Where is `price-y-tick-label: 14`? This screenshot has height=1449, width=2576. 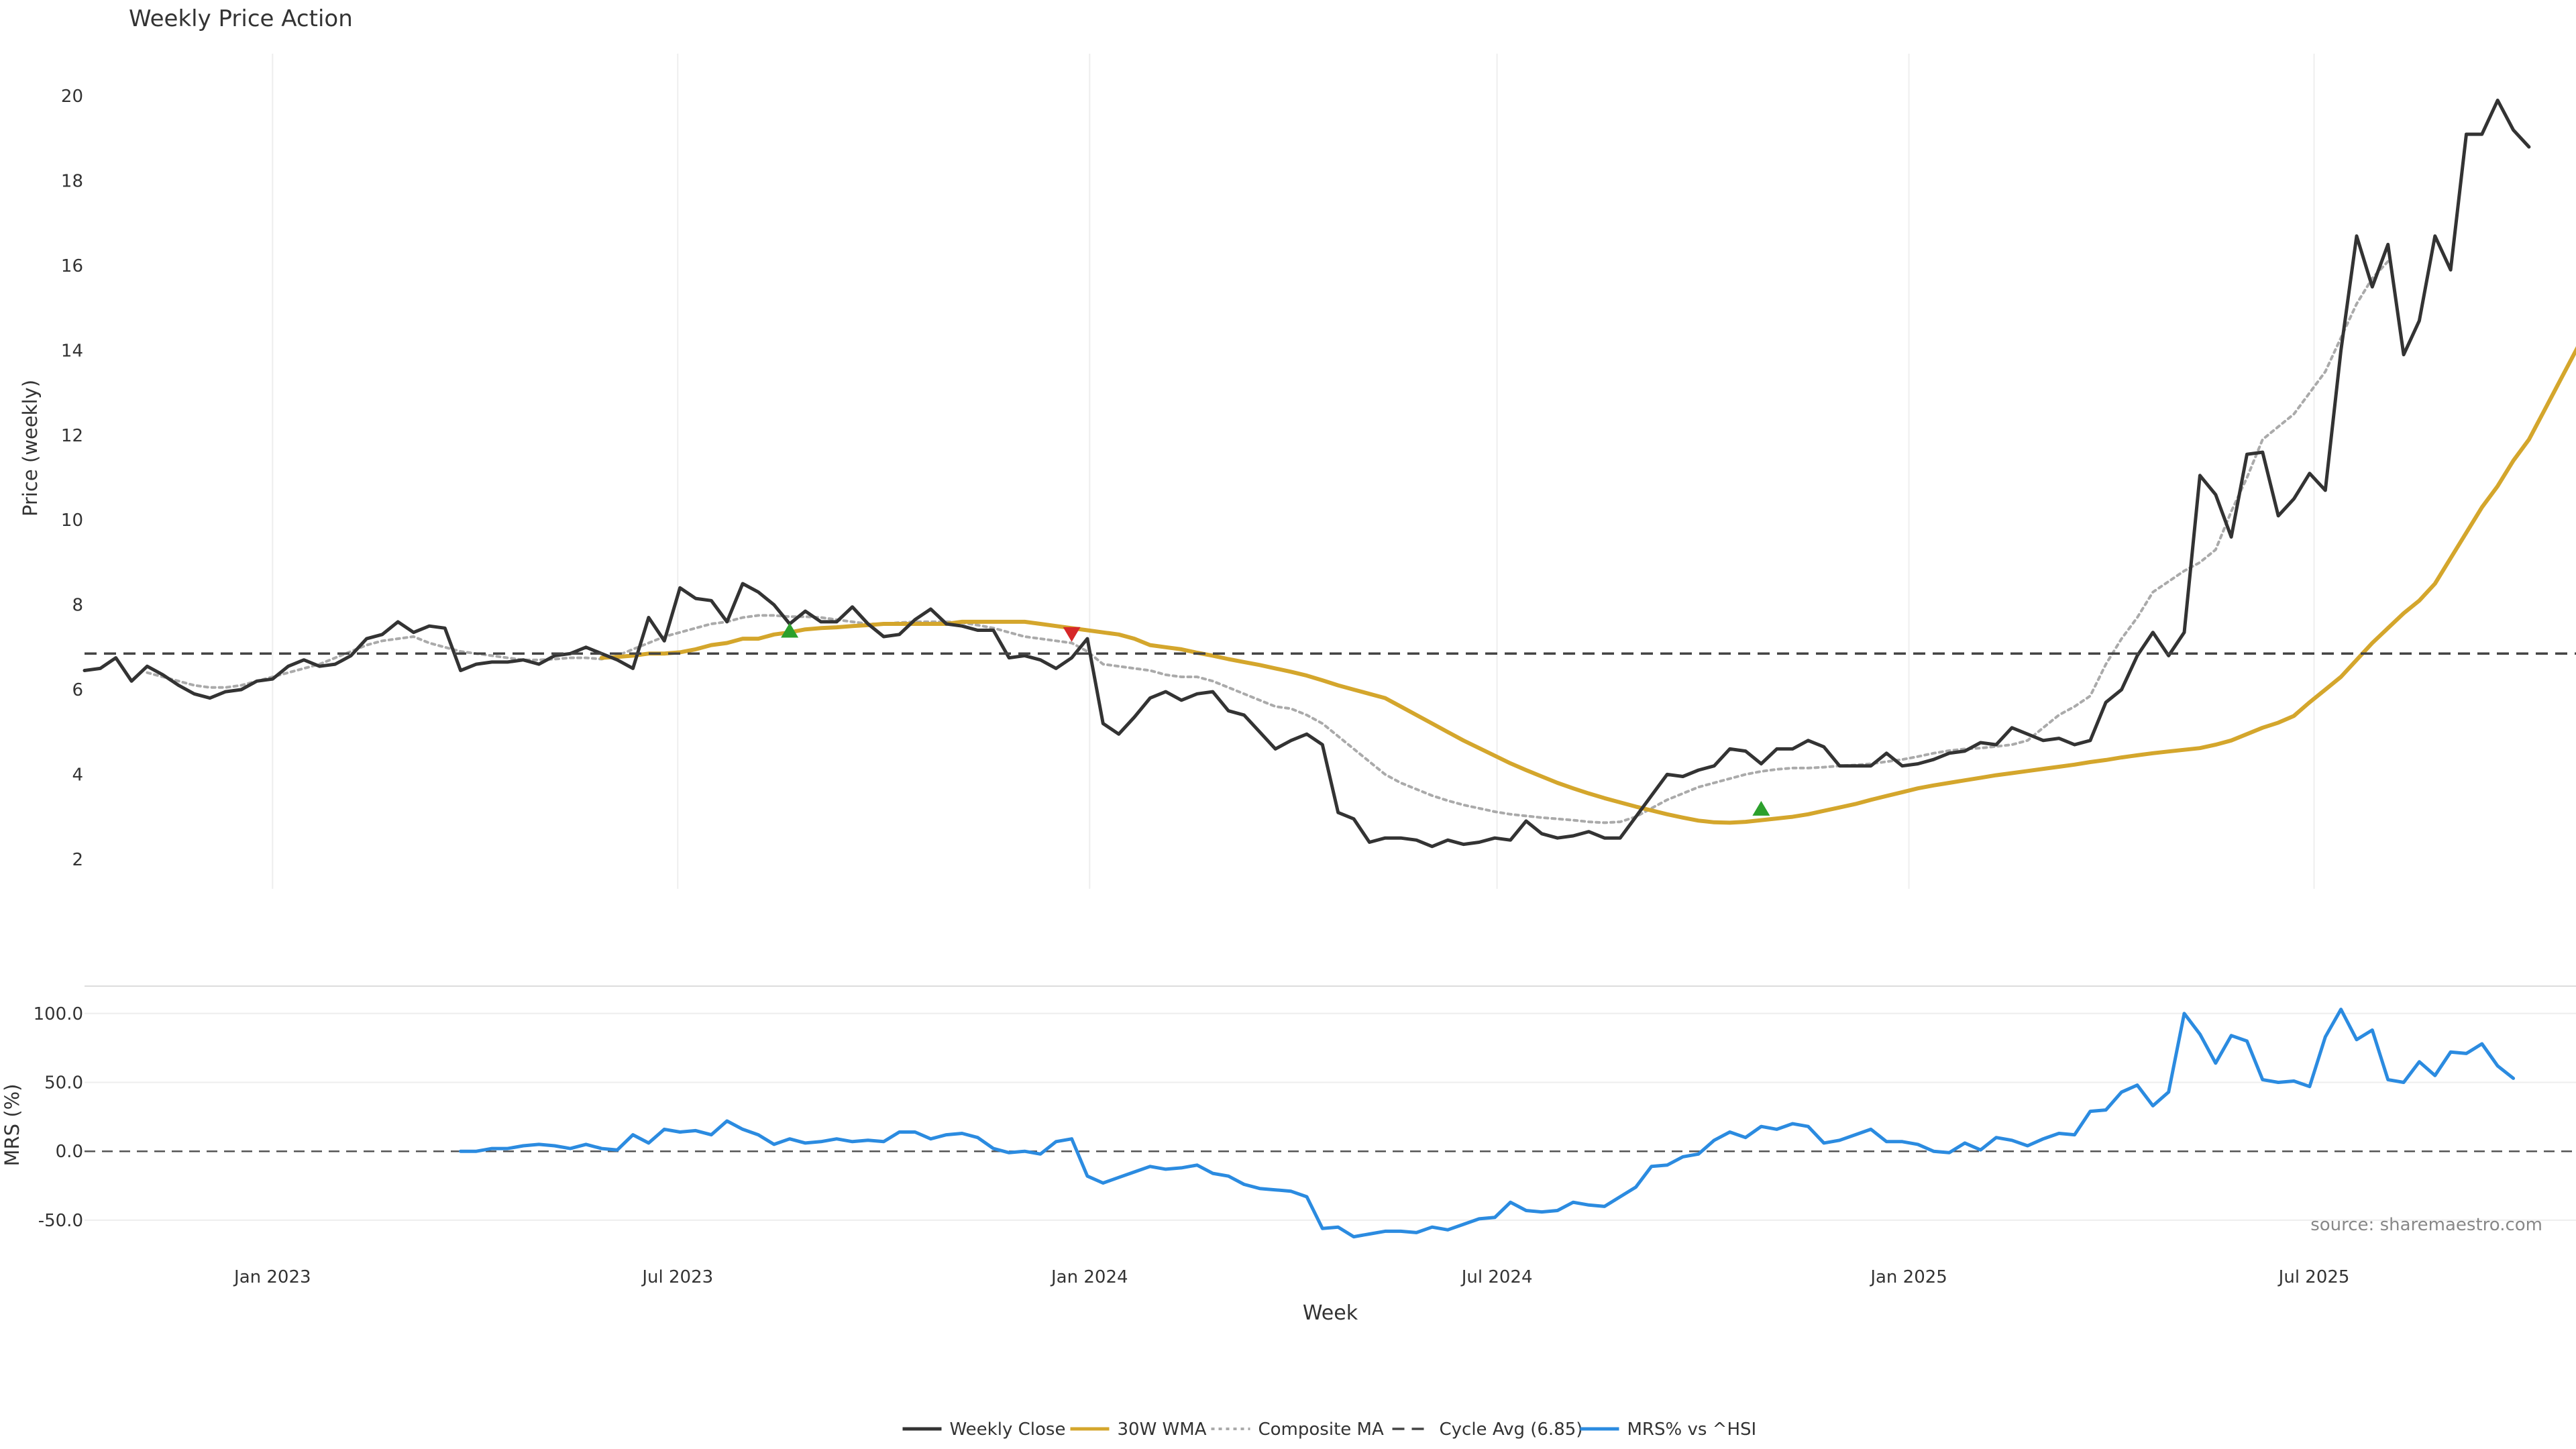
price-y-tick-label: 14 is located at coordinates (72, 351).